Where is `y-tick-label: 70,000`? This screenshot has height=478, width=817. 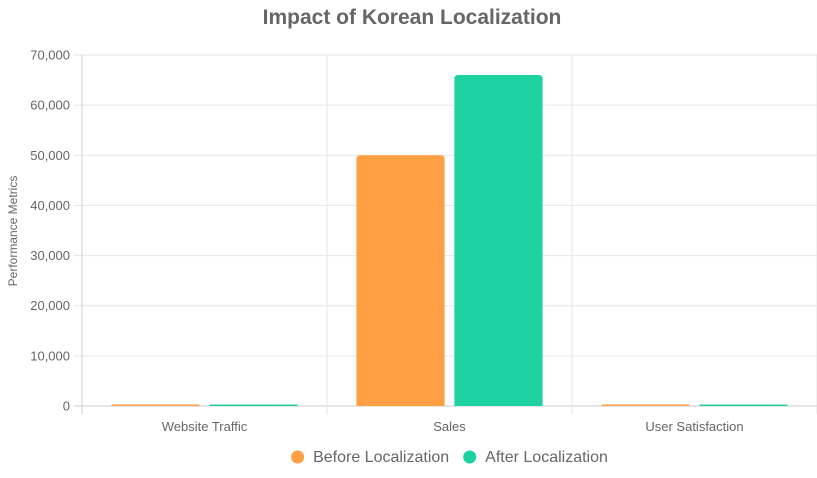
y-tick-label: 70,000 is located at coordinates (50, 55).